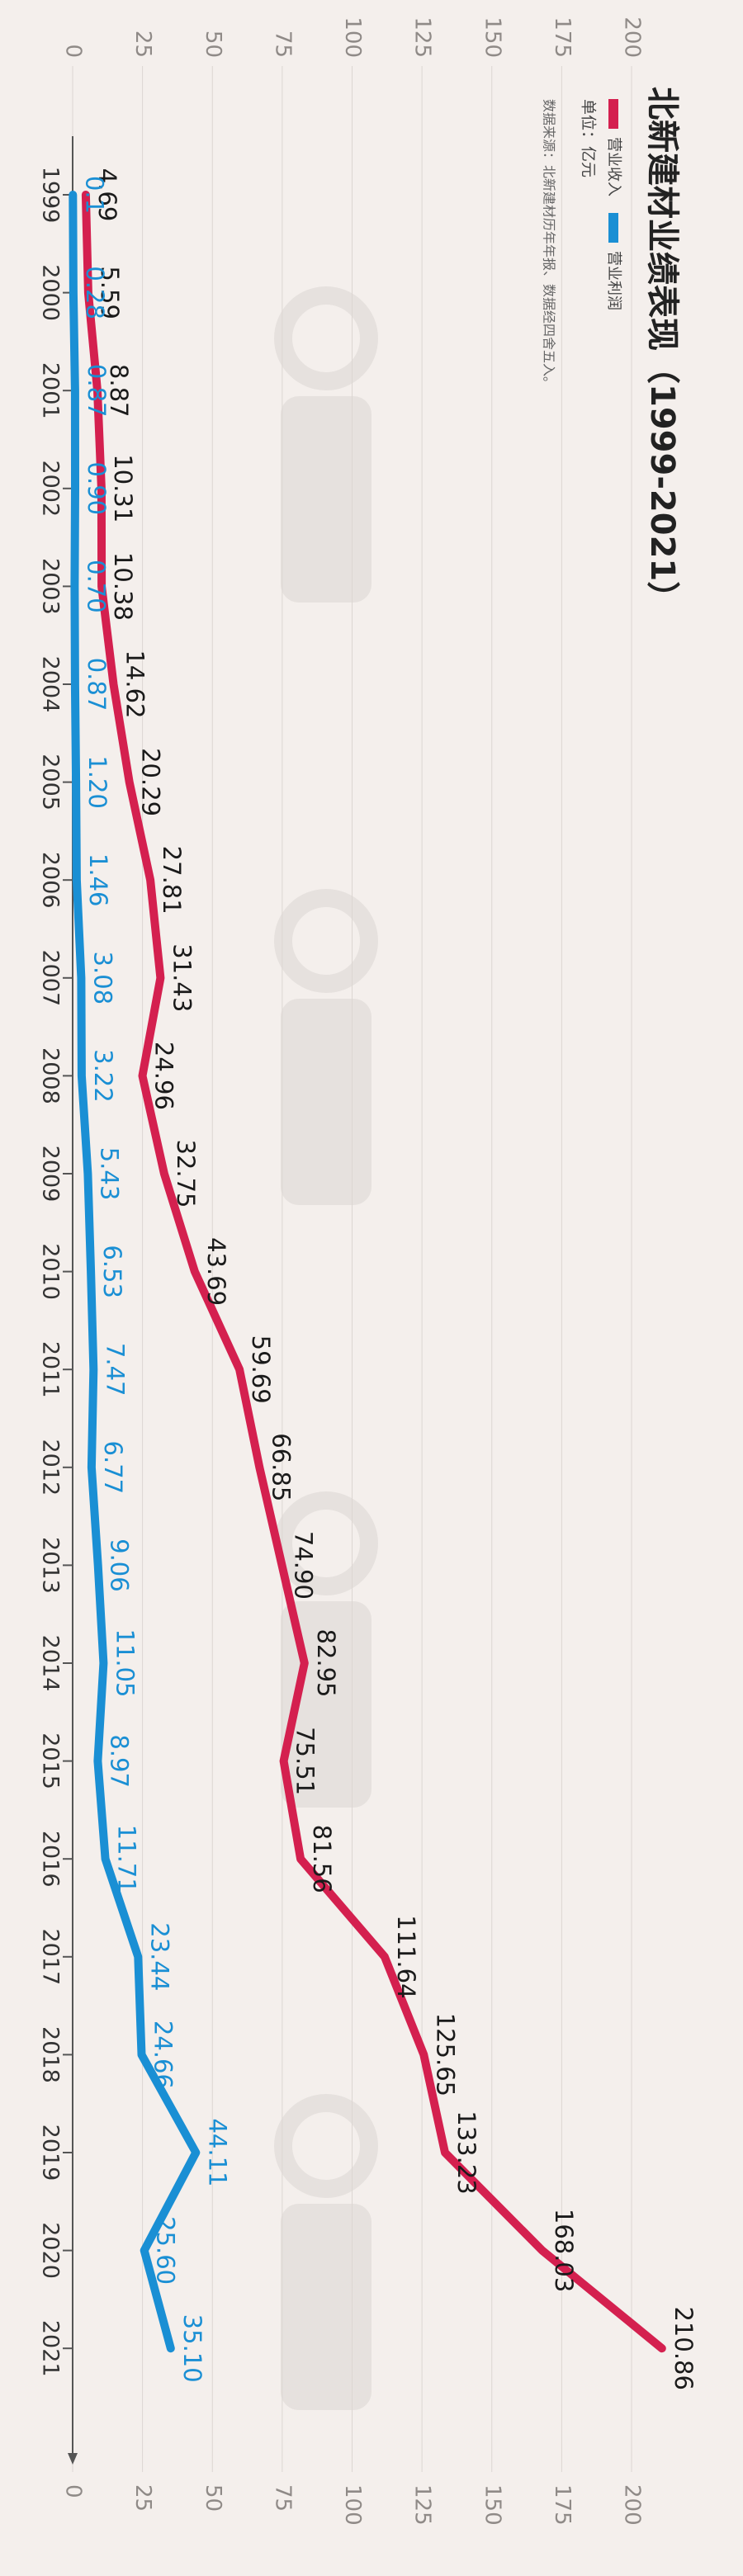 This screenshot has width=743, height=2576. What do you see at coordinates (51, 782) in the screenshot?
I see `year-label: 2005` at bounding box center [51, 782].